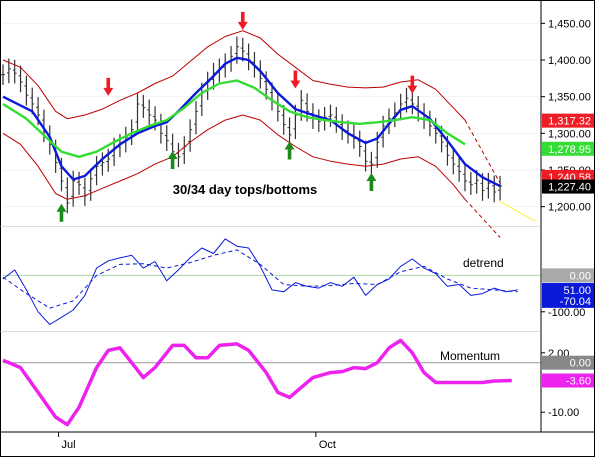 This screenshot has width=595, height=457. Describe the element at coordinates (578, 382) in the screenshot. I see `value-tag-label: -3.60` at that location.